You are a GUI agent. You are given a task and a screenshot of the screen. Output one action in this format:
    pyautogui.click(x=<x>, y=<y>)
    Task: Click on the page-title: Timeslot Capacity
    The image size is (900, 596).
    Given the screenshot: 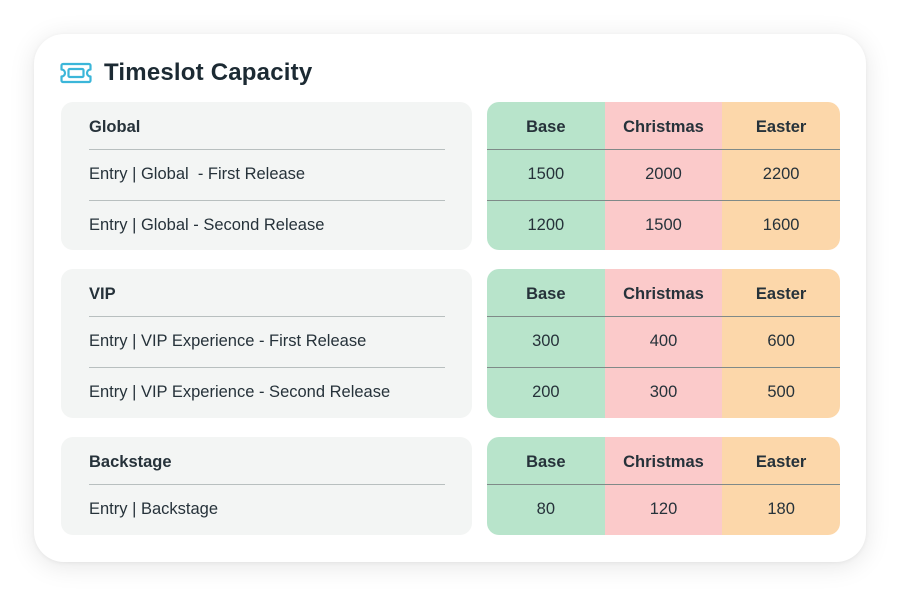 What is the action you would take?
    pyautogui.click(x=208, y=72)
    